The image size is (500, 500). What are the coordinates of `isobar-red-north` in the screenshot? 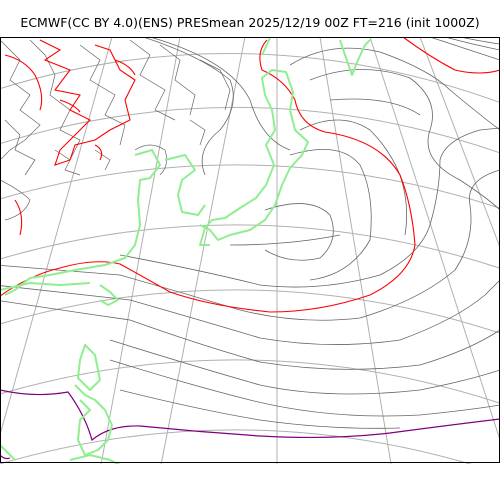 It's located at (451, 55).